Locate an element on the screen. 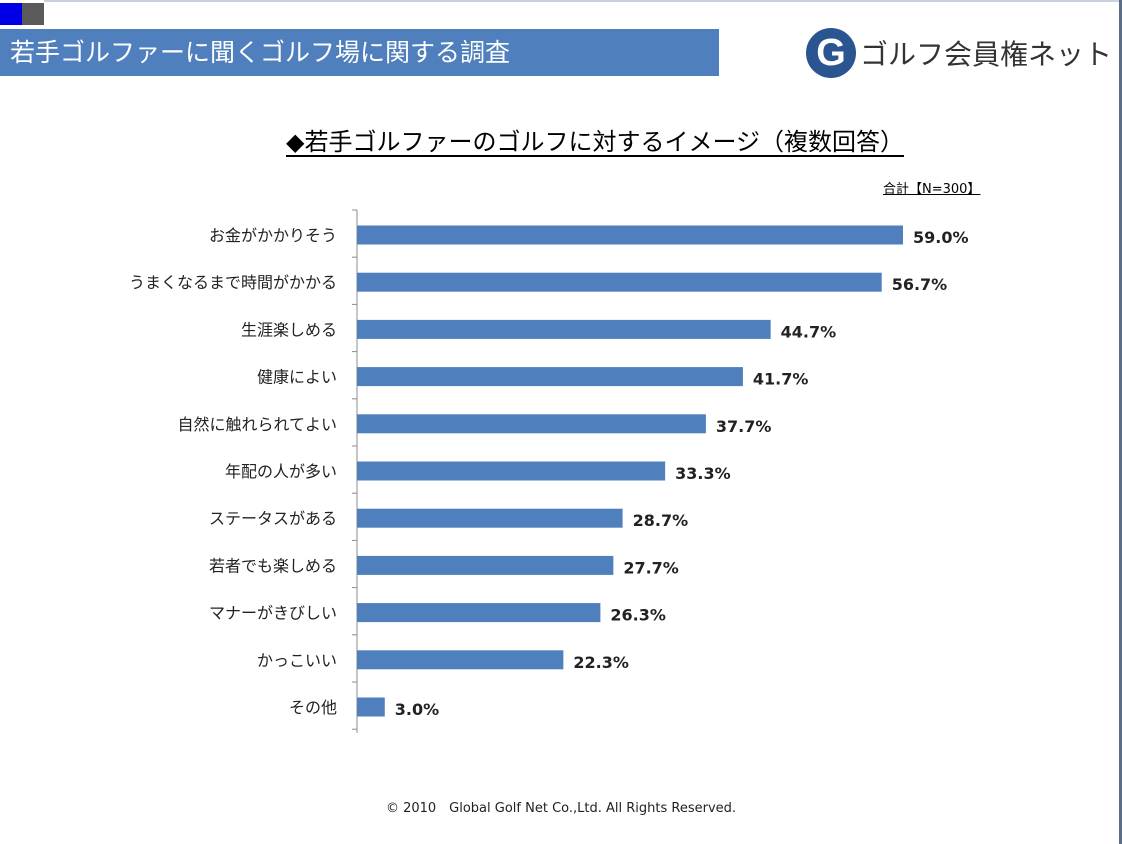 This screenshot has height=844, width=1122. data-label: 26.3% is located at coordinates (638, 615).